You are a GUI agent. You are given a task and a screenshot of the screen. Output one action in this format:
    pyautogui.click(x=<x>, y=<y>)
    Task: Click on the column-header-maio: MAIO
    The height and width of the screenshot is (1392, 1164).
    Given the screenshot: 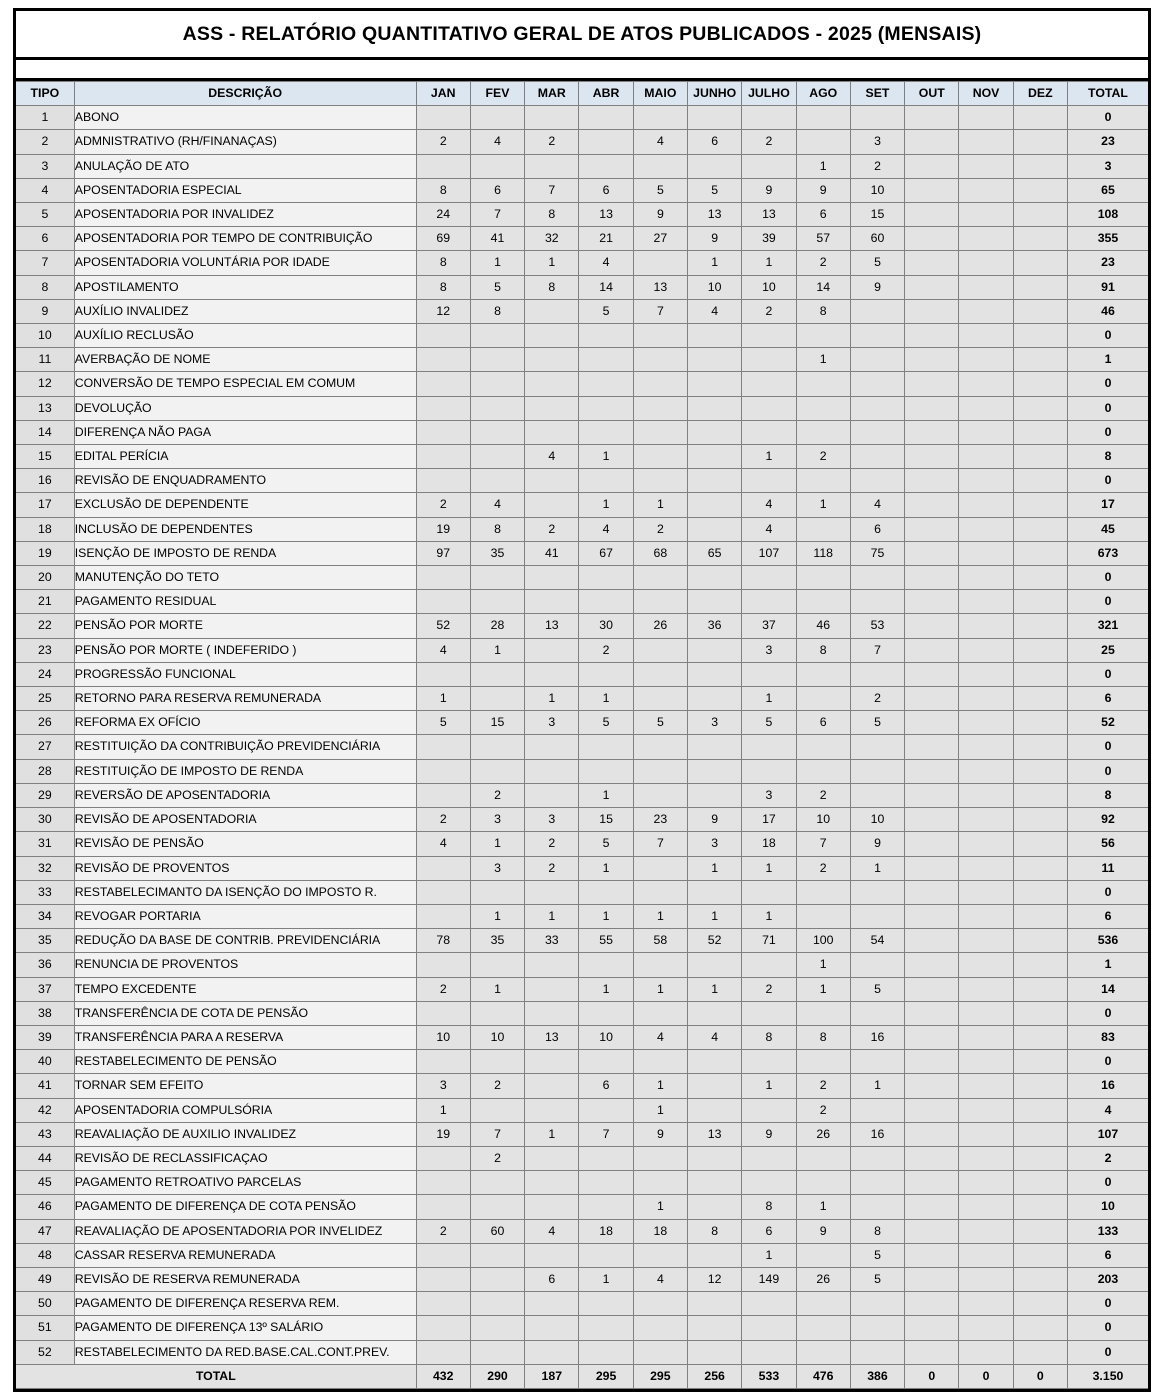 What is the action you would take?
    pyautogui.click(x=660, y=93)
    